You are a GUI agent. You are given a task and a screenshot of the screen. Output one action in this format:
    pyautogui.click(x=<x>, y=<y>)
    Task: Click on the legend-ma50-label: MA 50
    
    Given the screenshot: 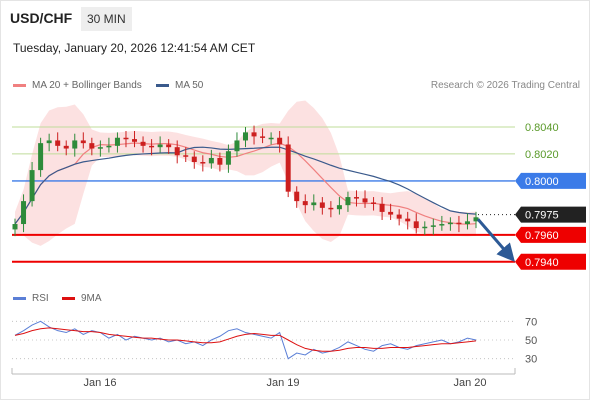 What is the action you would take?
    pyautogui.click(x=189, y=85)
    